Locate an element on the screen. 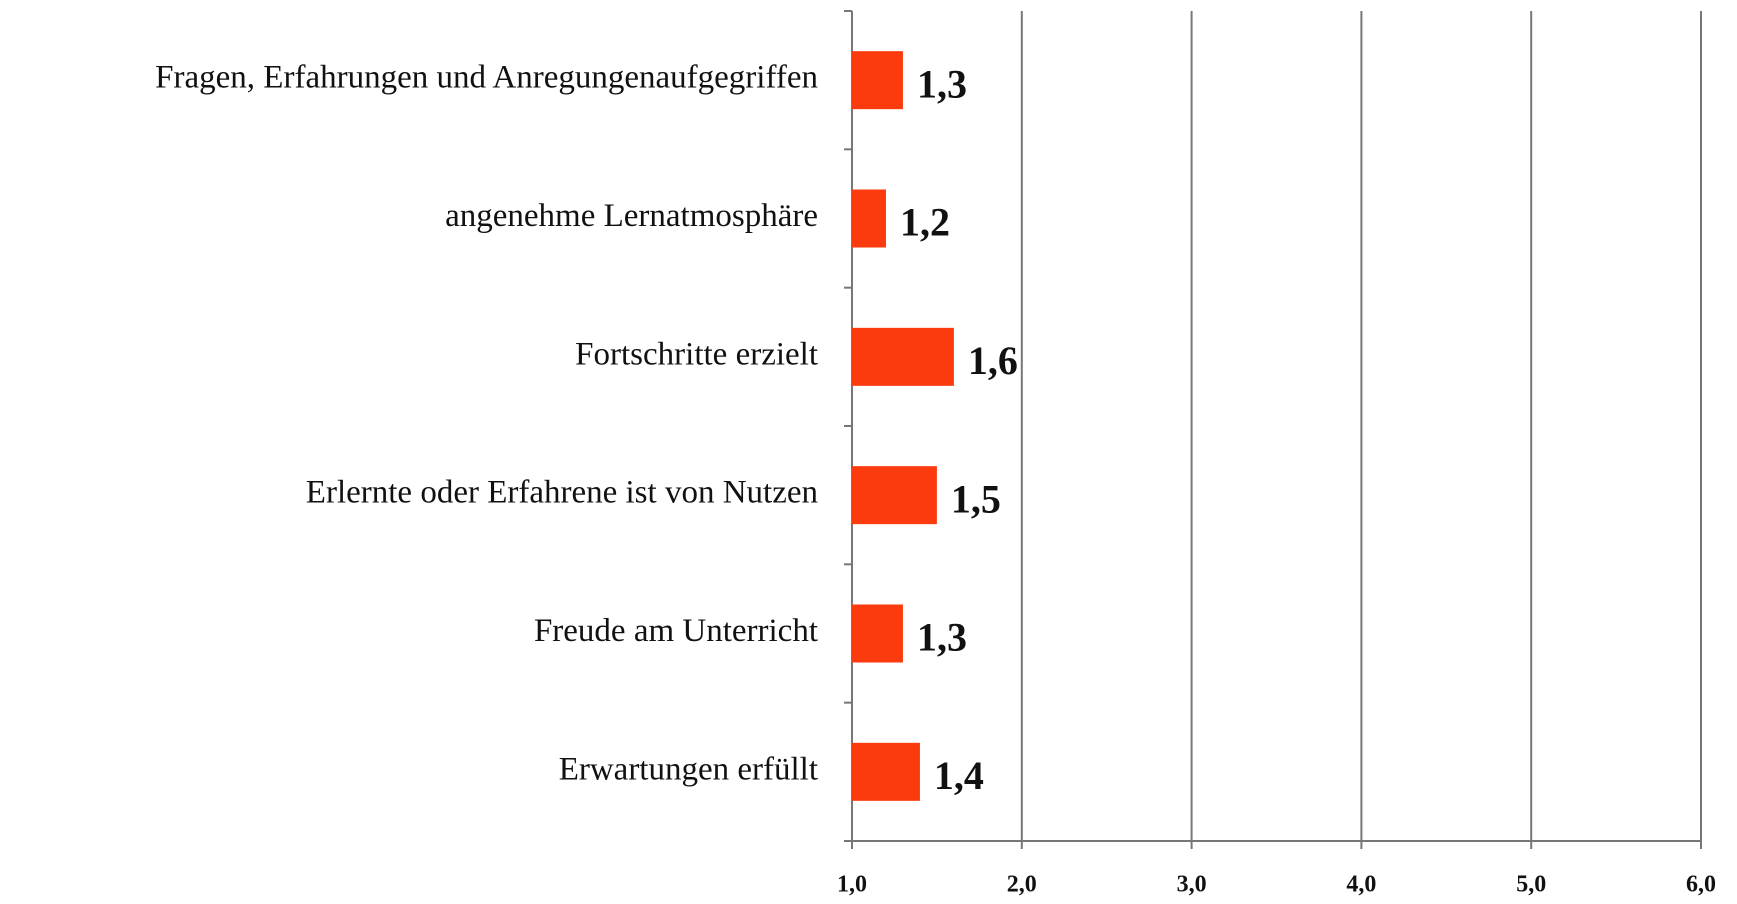 The image size is (1737, 904). x-tick-label: 6,0 is located at coordinates (1701, 885).